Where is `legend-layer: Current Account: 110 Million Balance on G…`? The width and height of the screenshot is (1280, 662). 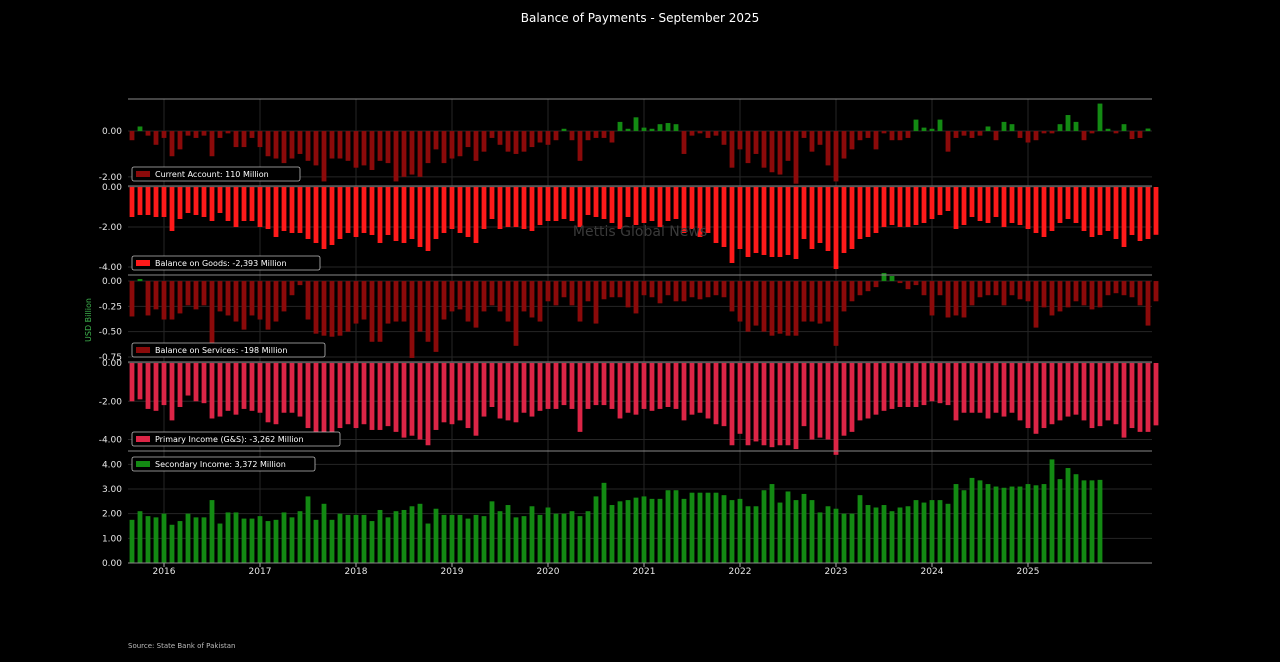 legend-layer: Current Account: 110 Million Balance on G… is located at coordinates (236, 319).